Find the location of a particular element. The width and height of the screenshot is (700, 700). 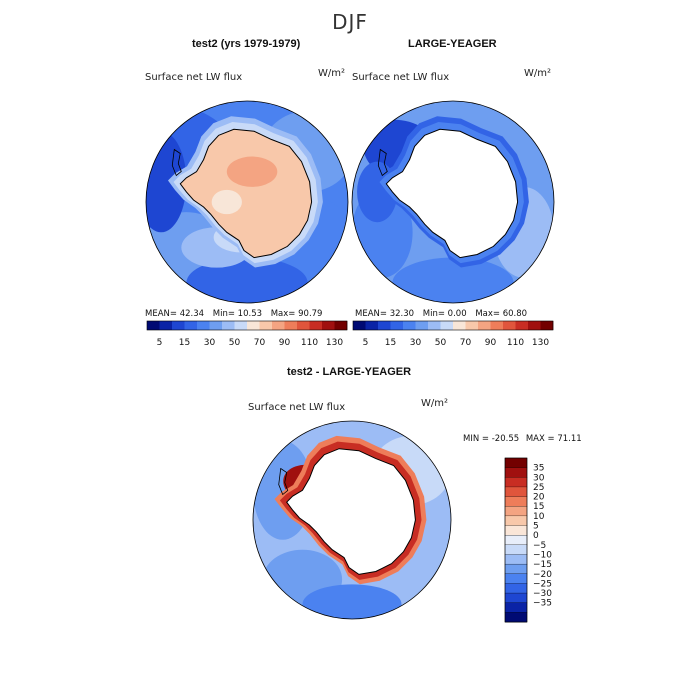

colorbar-tick-label-8: −5 is located at coordinates (539, 546).